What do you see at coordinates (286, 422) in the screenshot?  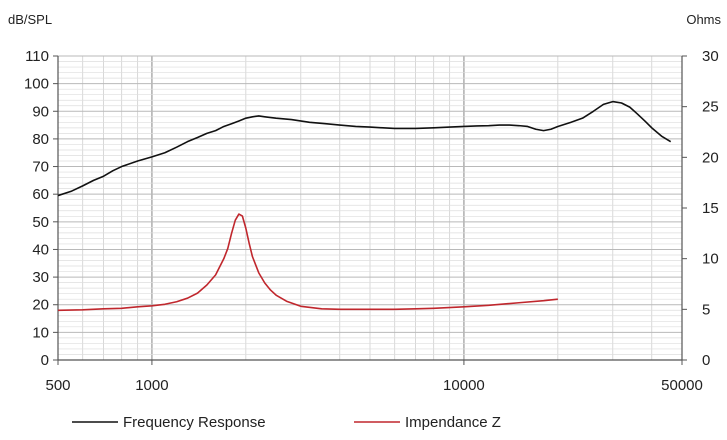 I see `legend: Frequency Response Impendance Z` at bounding box center [286, 422].